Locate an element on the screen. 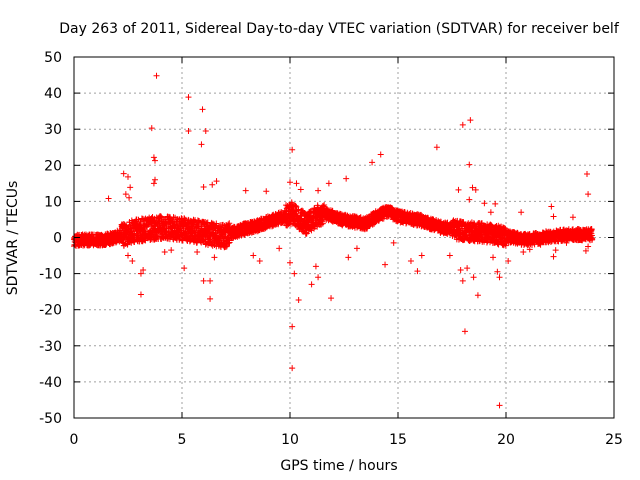  y-tick-label: 10 is located at coordinates (53, 202).